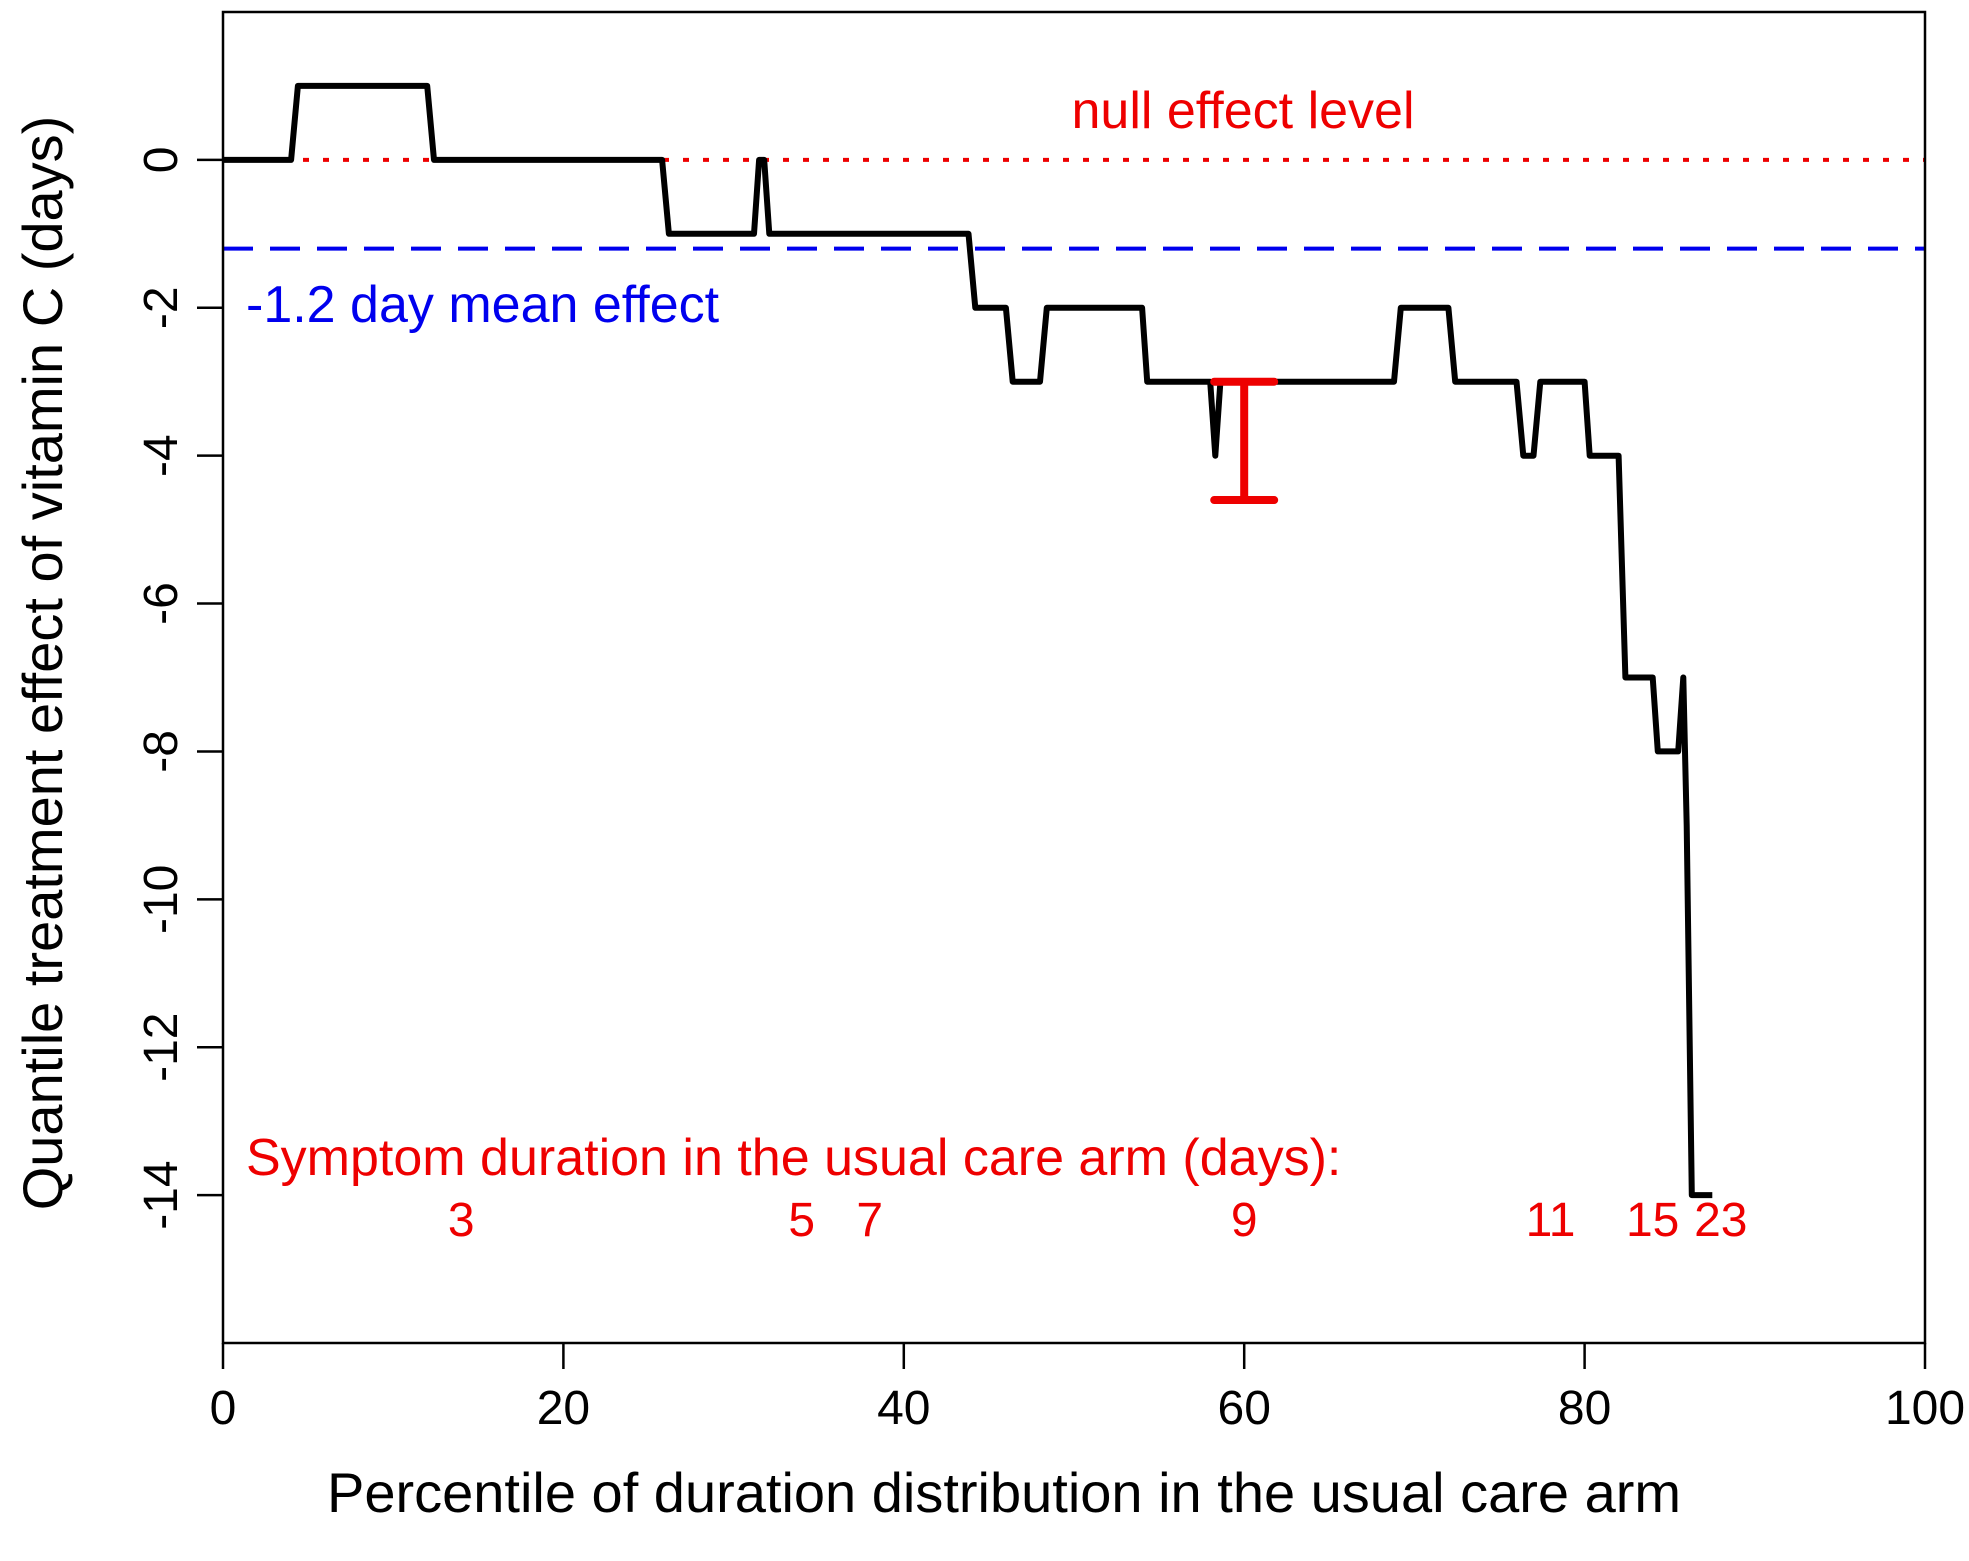  I want to click on duration-marks: 3 5 7 9 11 15 23, so click(1098, 1220).